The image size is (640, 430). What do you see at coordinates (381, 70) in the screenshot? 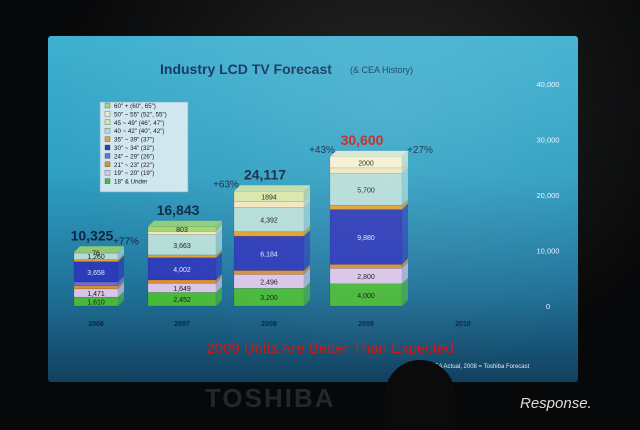
I see `chart-subtitle: (& CEA History)` at bounding box center [381, 70].